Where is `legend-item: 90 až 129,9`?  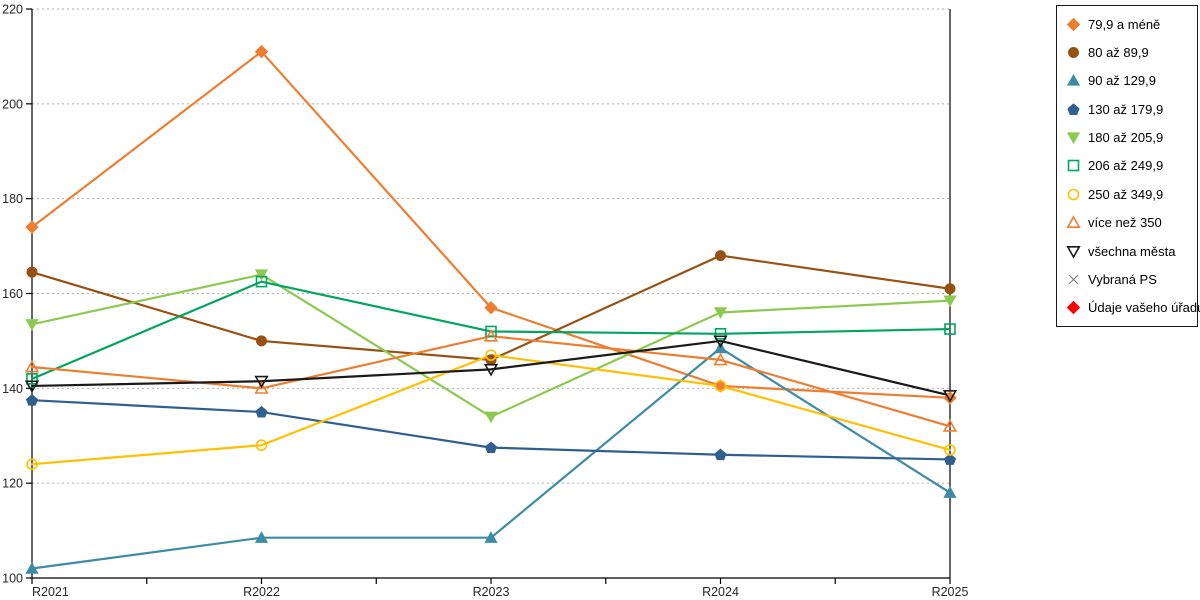 legend-item: 90 až 129,9 is located at coordinates (1127, 80).